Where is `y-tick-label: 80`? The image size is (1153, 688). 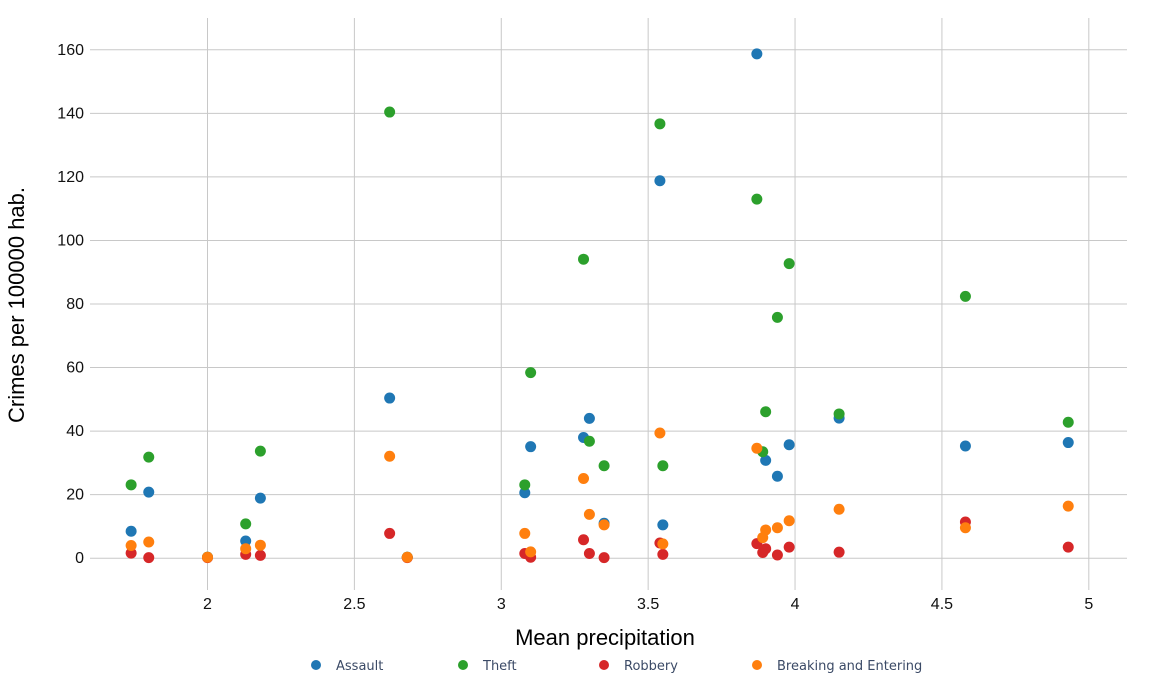 y-tick-label: 80 is located at coordinates (75, 304).